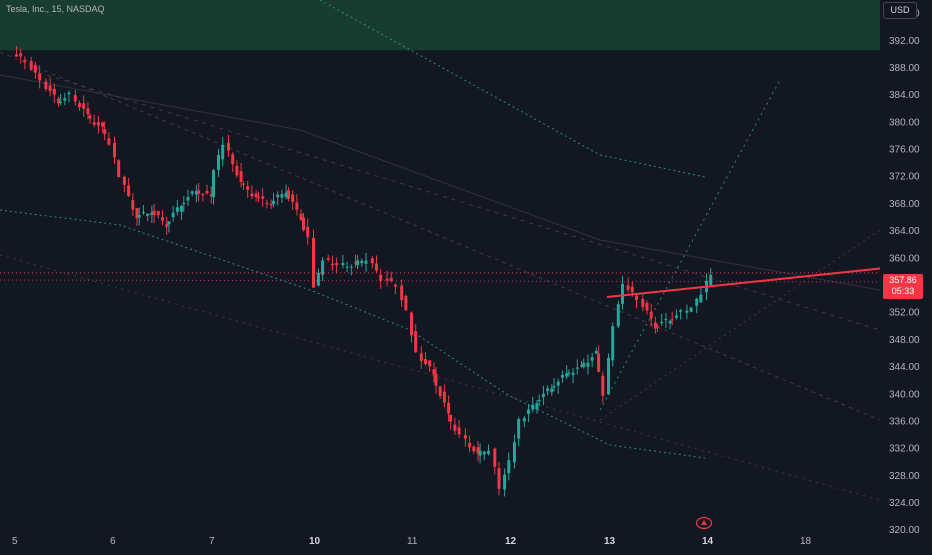  Describe the element at coordinates (903, 291) in the screenshot. I see `bar-countdown: 05:33` at that location.